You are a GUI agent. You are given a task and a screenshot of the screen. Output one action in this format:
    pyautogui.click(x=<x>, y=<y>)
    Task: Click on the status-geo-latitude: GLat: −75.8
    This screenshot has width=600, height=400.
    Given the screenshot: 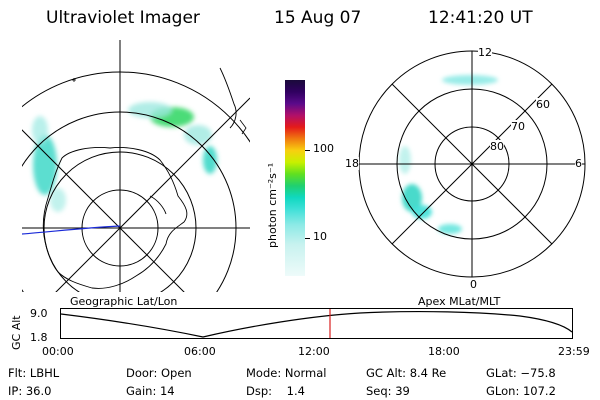 What is the action you would take?
    pyautogui.click(x=521, y=373)
    